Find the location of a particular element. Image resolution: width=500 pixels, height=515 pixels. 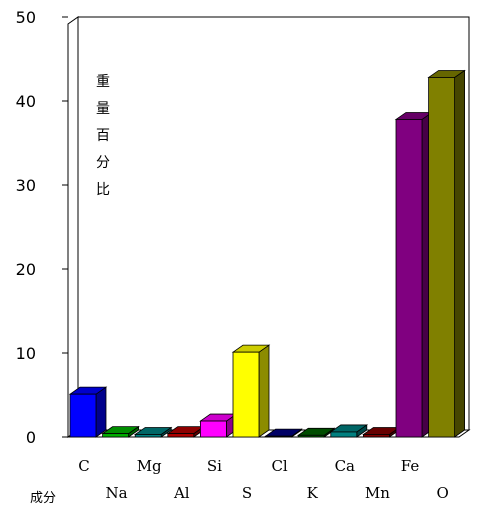

x-tick-label-Mn: Mn is located at coordinates (377, 493).